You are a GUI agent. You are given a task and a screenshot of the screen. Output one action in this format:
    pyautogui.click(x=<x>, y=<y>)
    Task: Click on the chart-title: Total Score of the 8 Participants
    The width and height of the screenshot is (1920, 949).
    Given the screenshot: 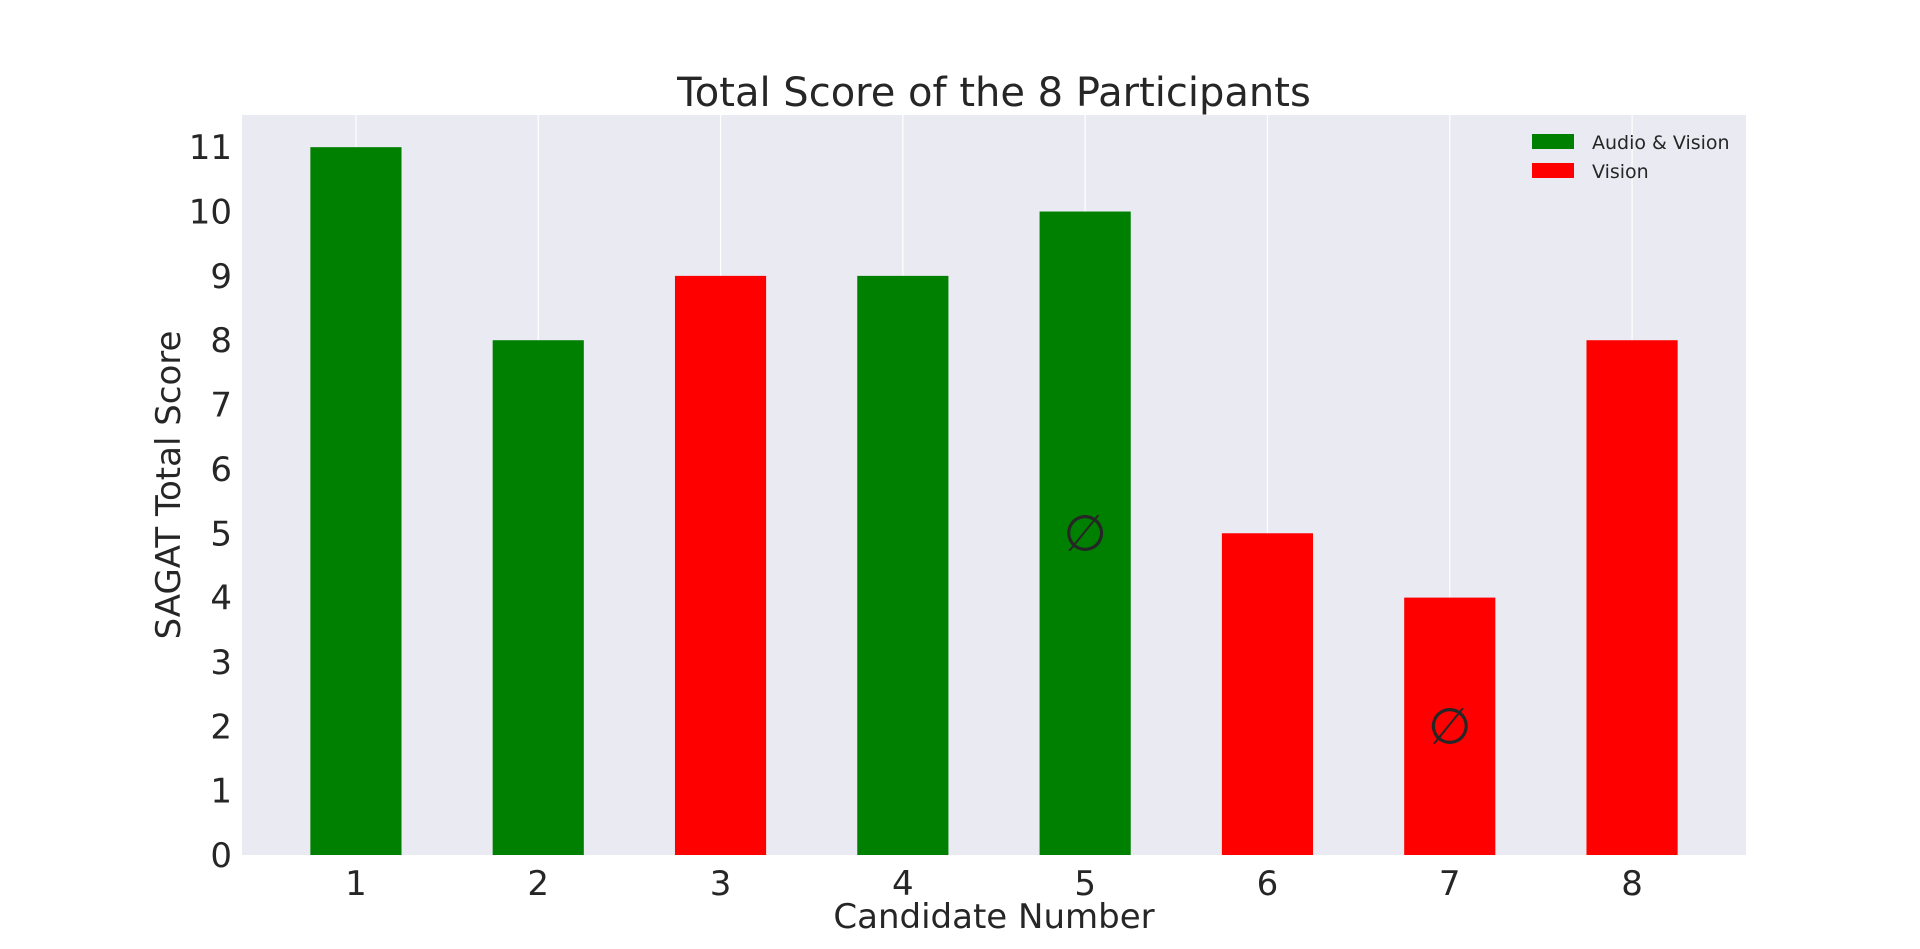 What is the action you would take?
    pyautogui.click(x=993, y=93)
    